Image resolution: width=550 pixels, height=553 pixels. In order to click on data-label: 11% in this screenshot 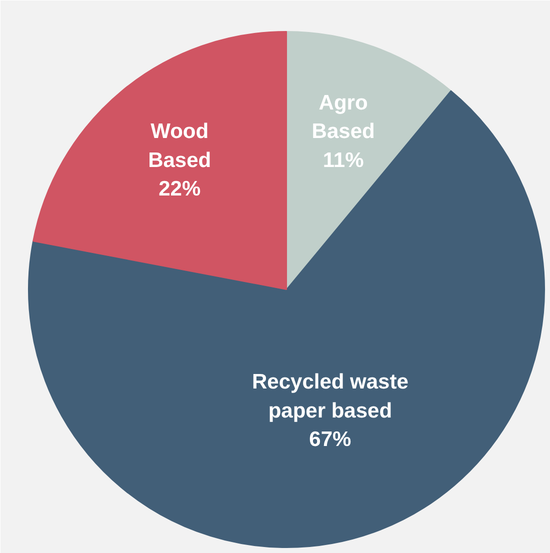, I will do `click(343, 160)`.